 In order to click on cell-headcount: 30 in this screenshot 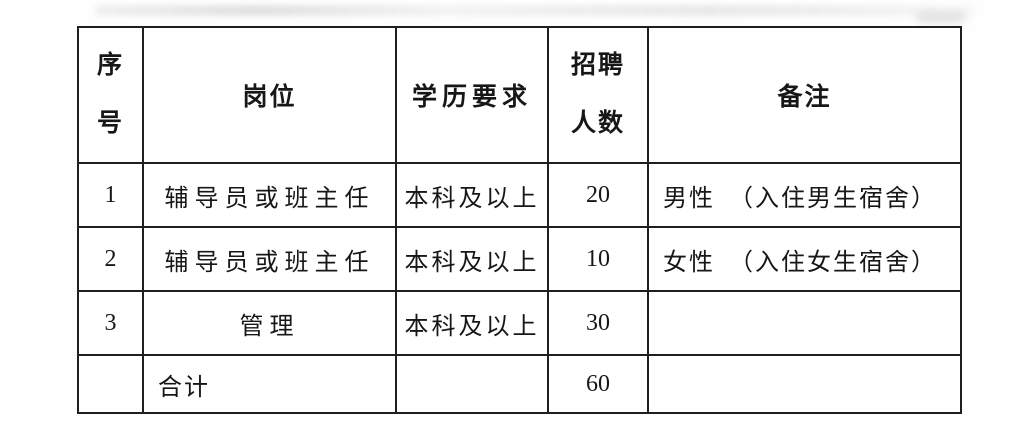, I will do `click(598, 323)`.